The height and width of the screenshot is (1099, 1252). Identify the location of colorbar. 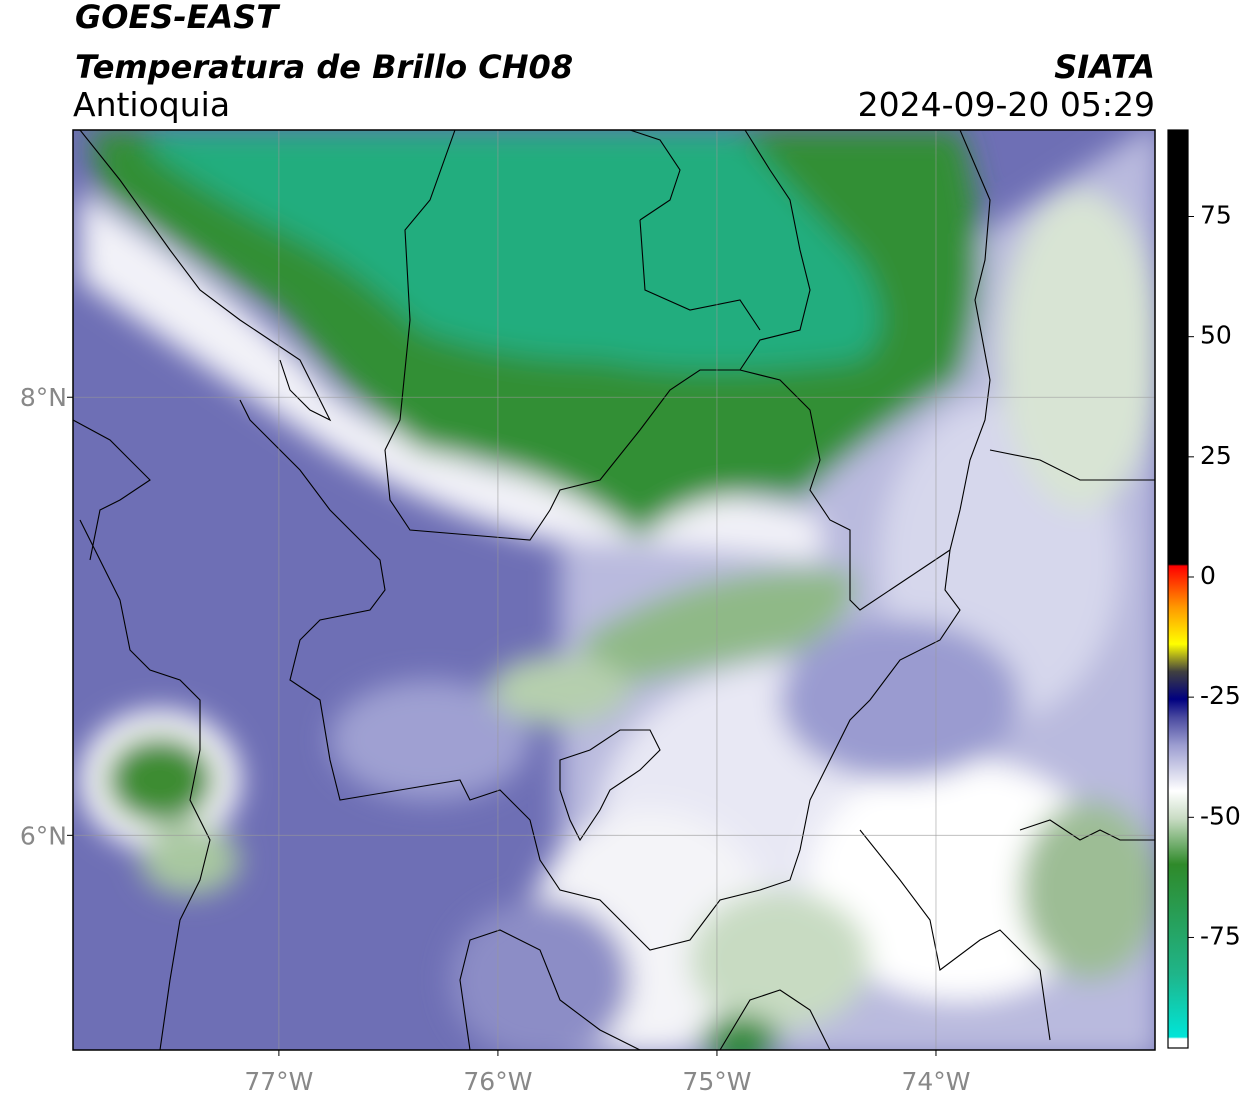
(1178, 589).